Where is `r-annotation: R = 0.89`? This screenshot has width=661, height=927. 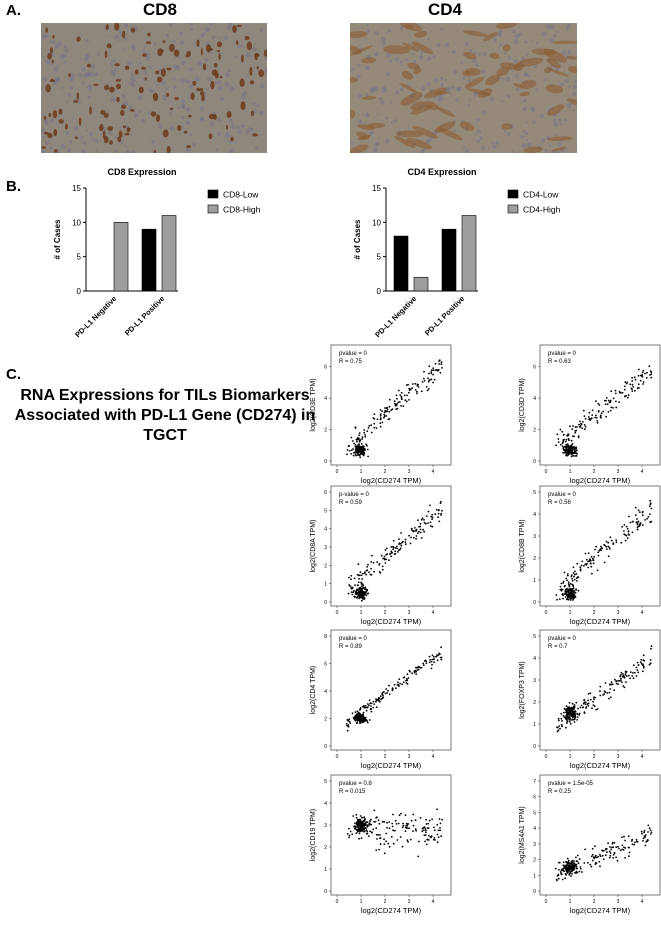
r-annotation: R = 0.89 is located at coordinates (351, 647).